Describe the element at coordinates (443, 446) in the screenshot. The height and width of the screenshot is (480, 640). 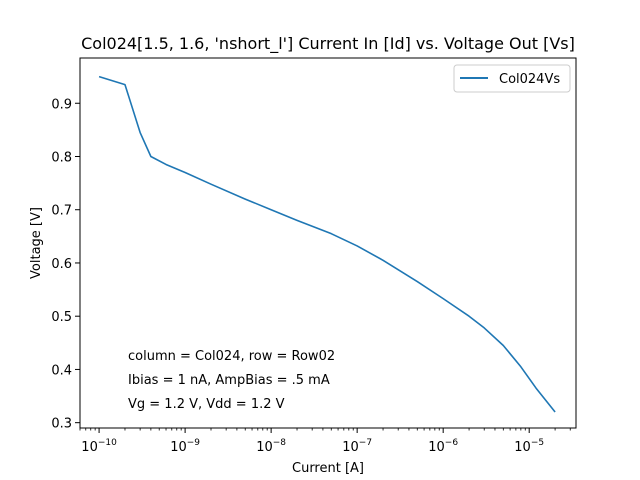
I see `x-tick-label: 10⁻⁶` at that location.